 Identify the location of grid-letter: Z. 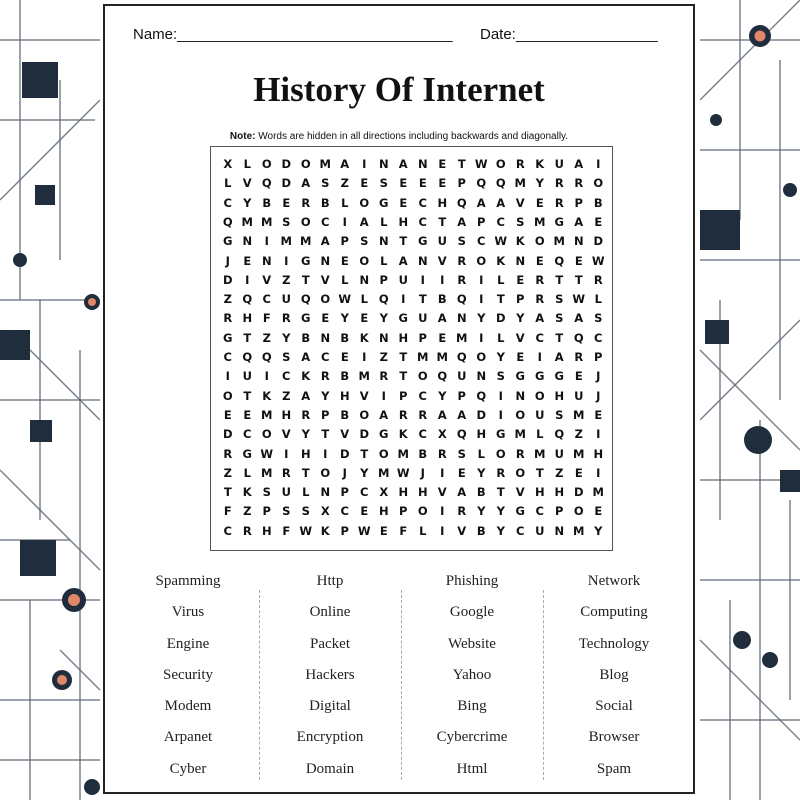
(227, 472).